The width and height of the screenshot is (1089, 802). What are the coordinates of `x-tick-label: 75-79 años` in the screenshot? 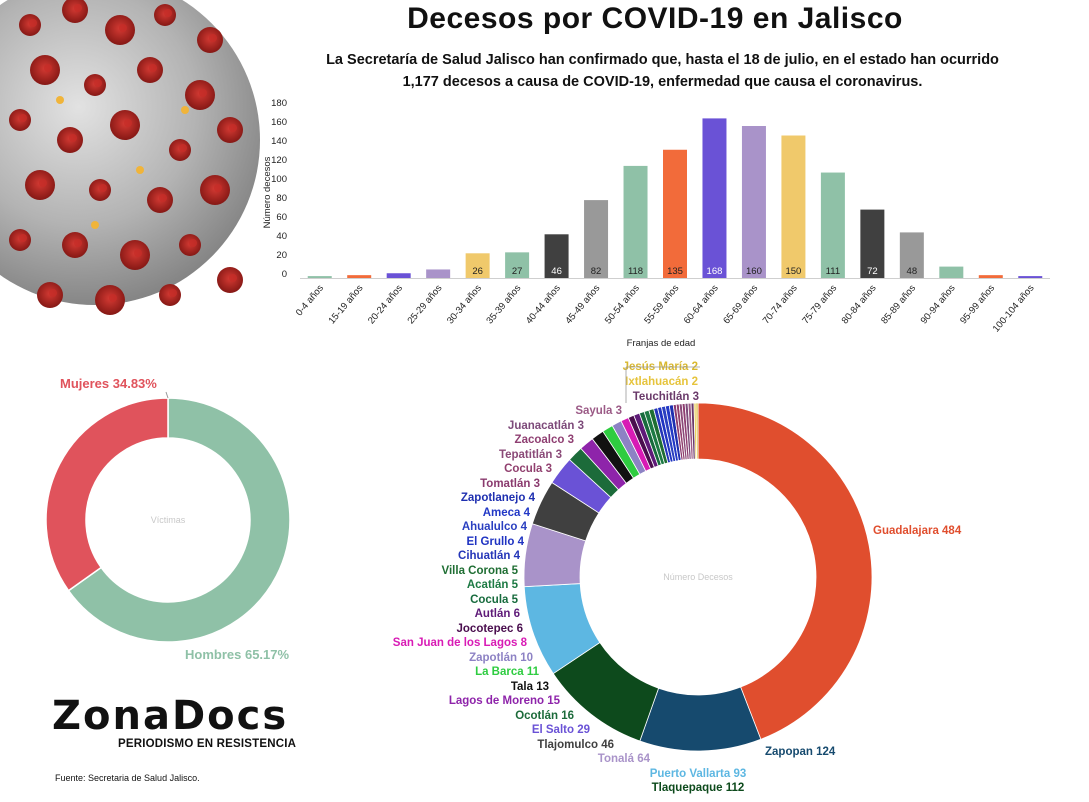 It's located at (819, 305).